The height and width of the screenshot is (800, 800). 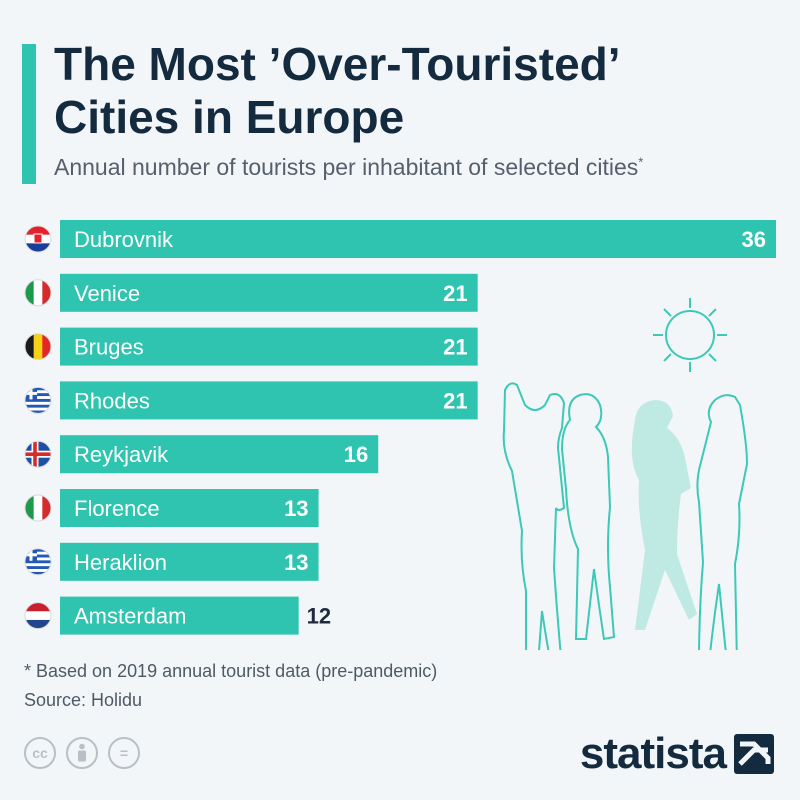 What do you see at coordinates (38, 239) in the screenshot?
I see `croatia-flag-icon` at bounding box center [38, 239].